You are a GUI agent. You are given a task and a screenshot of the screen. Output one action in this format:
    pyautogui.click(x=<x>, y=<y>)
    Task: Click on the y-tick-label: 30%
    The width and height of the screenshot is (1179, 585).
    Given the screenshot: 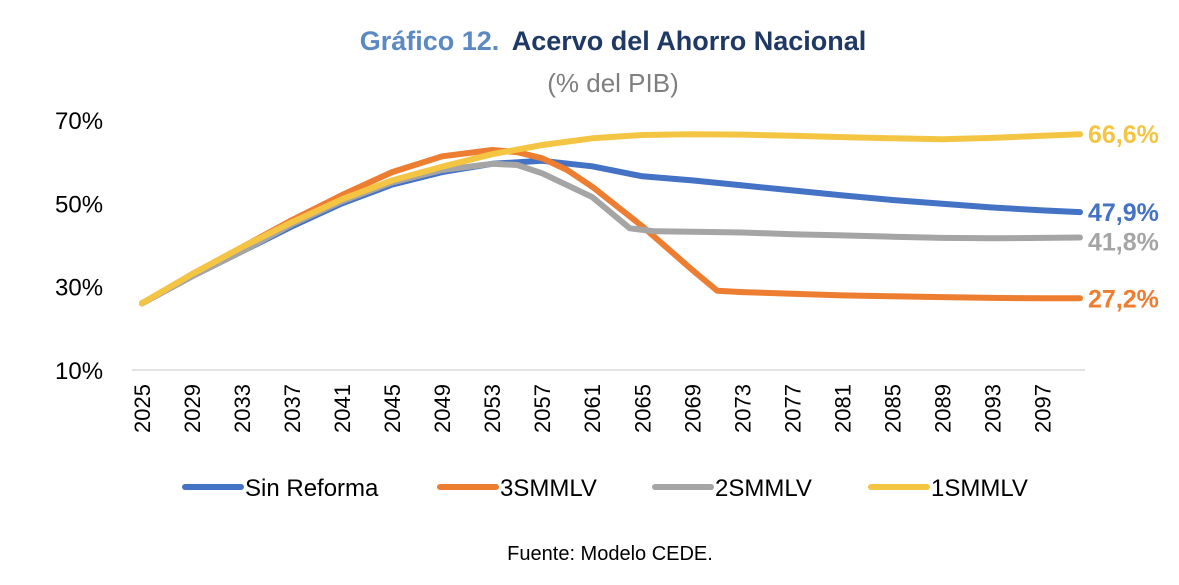 What is the action you would take?
    pyautogui.click(x=79, y=288)
    